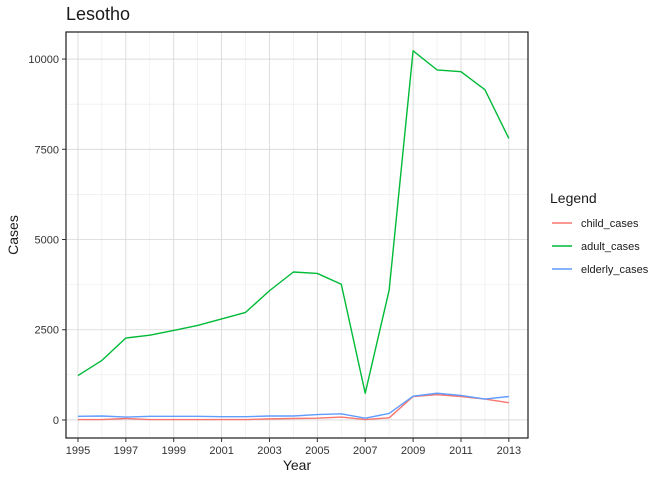 This screenshot has height=485, width=672. What do you see at coordinates (293, 447) in the screenshot?
I see `x-axis: 1995 1997 1999 2001 2003 2005 2007 2009 2011 2013` at bounding box center [293, 447].